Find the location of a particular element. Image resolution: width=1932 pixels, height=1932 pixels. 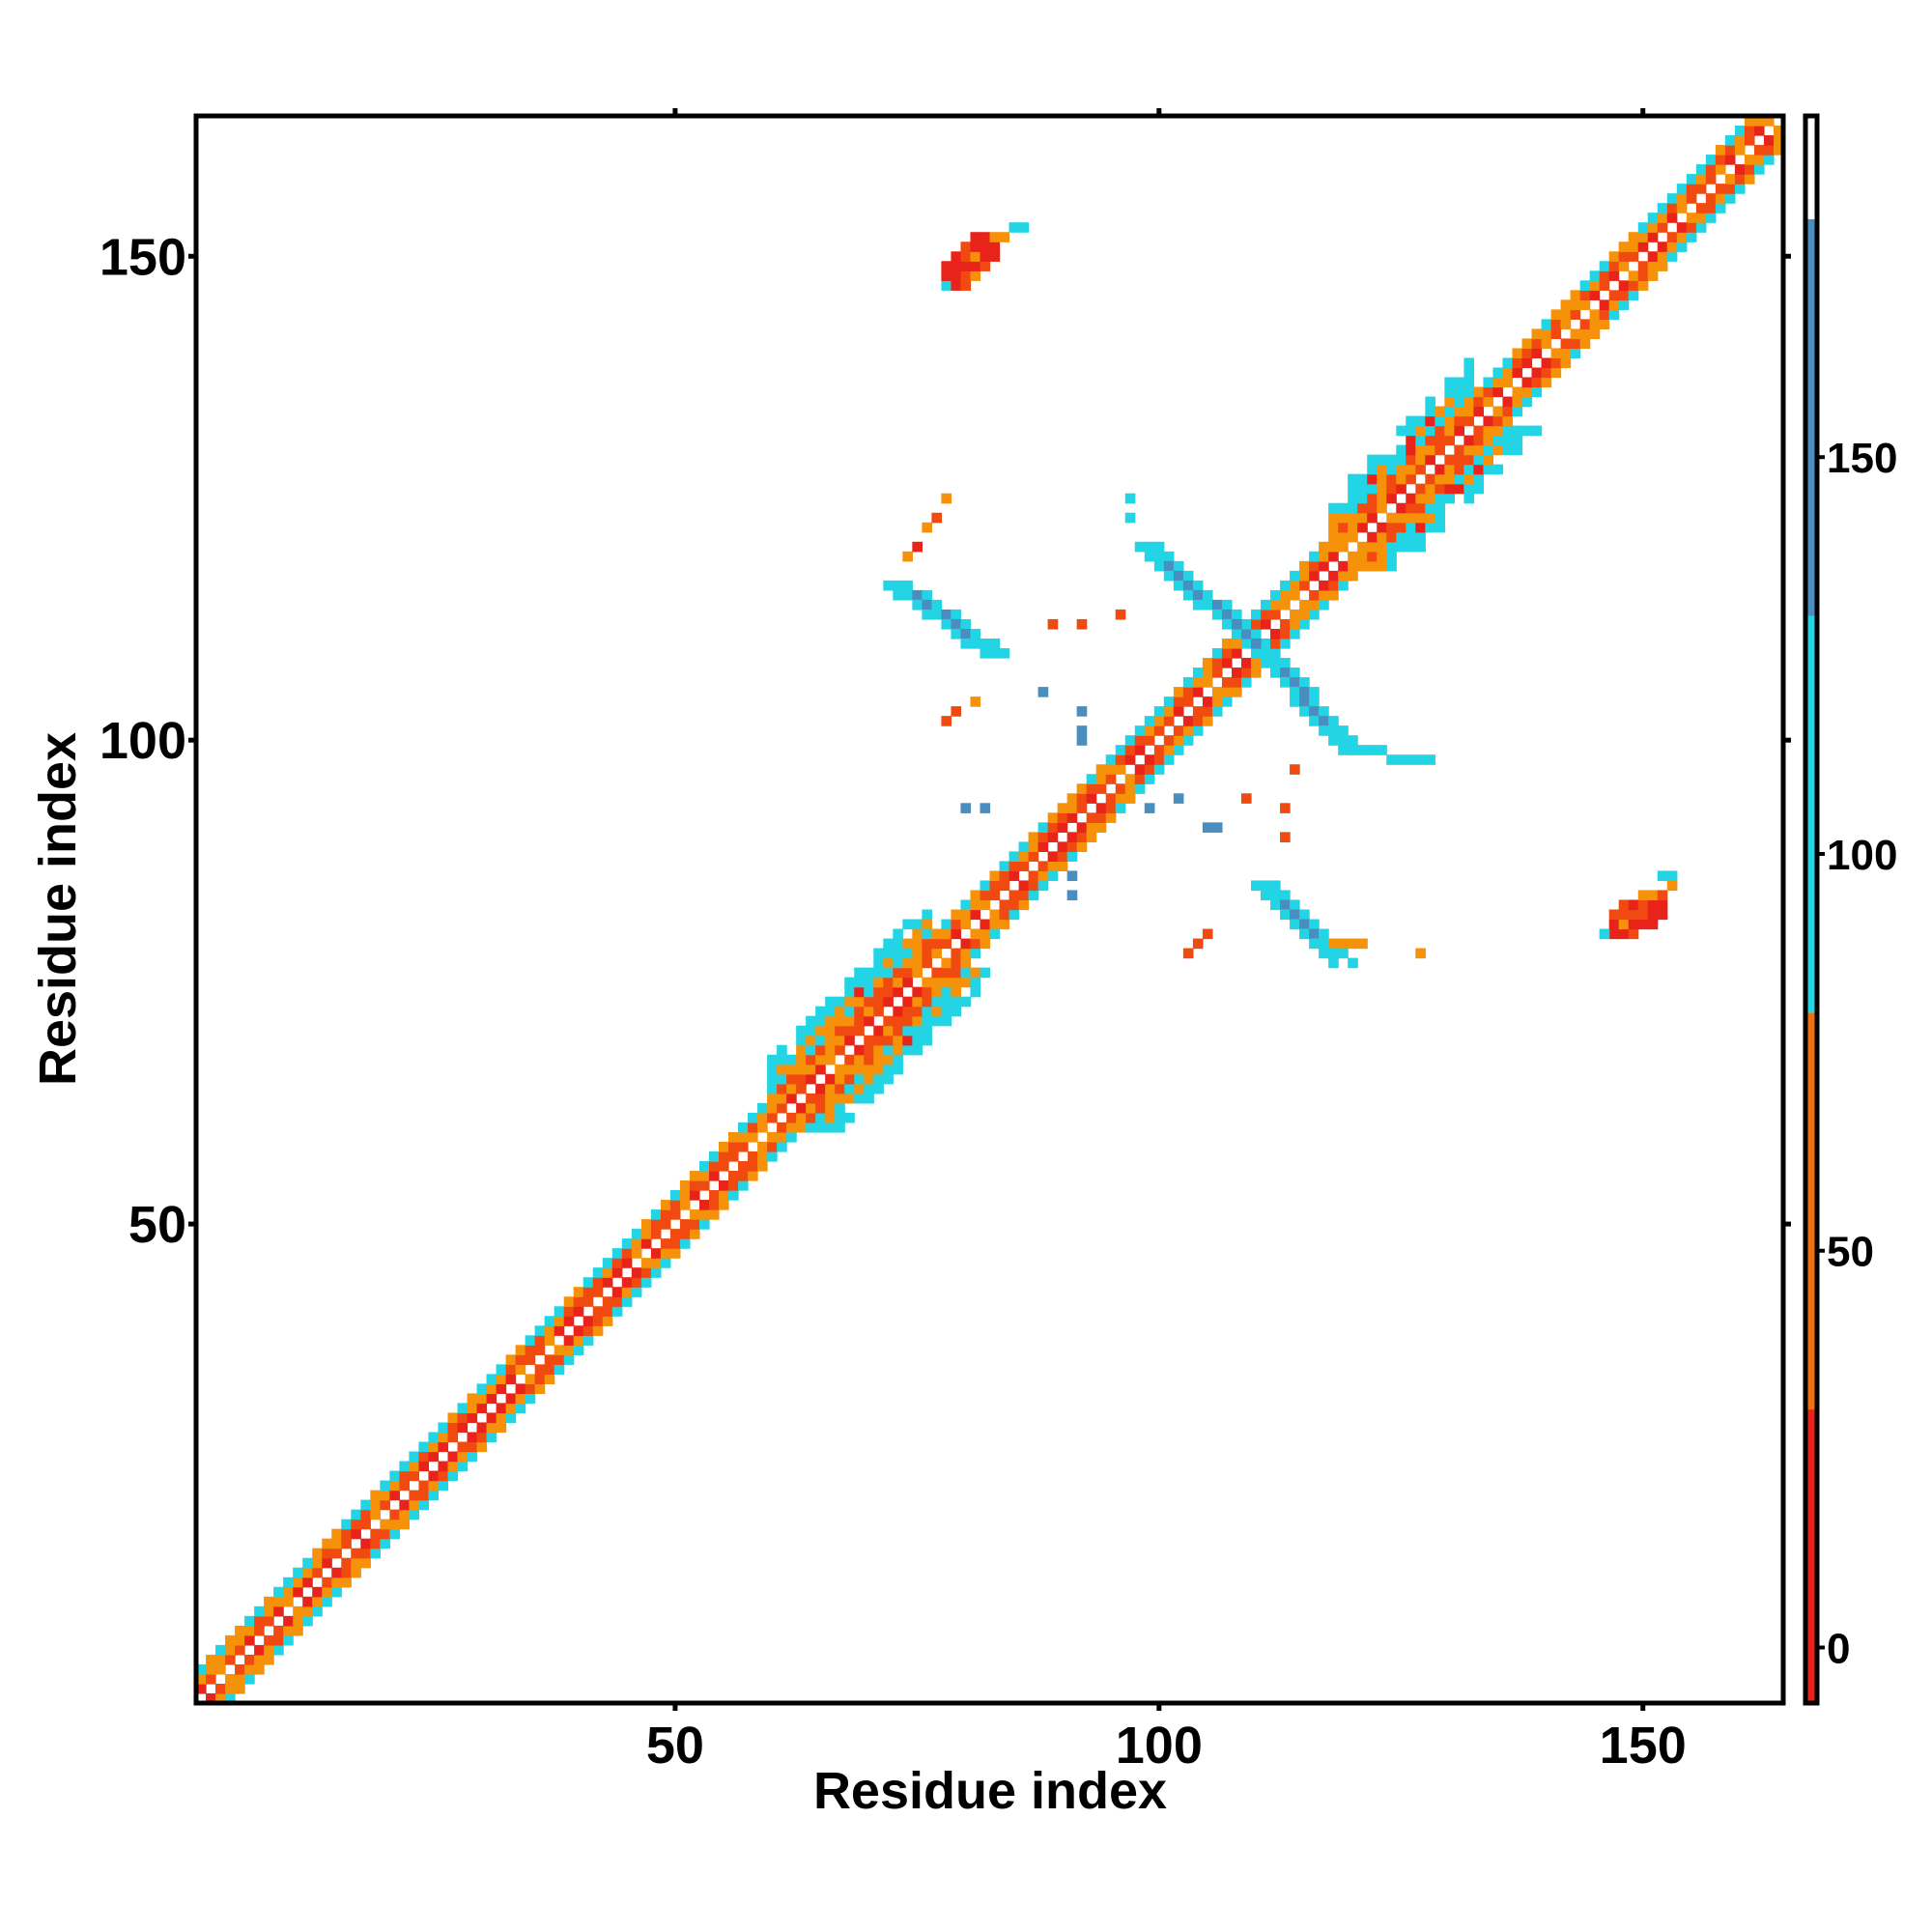

colorbar-ticks: 0 50 100 150 is located at coordinates (1857, 1053).